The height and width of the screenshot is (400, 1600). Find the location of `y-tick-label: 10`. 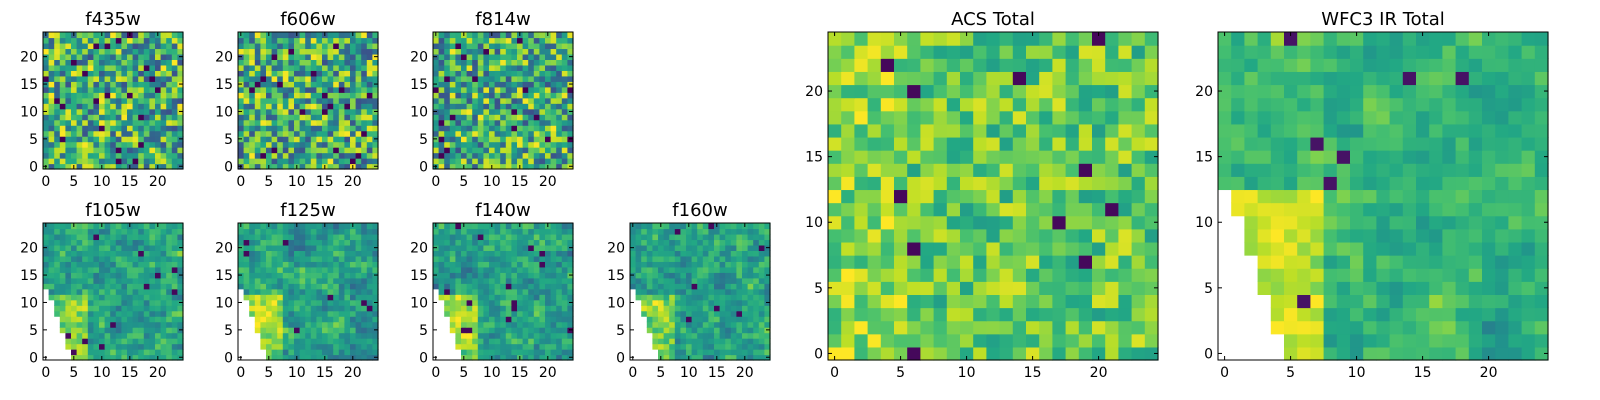

y-tick-label: 10 is located at coordinates (29, 112).